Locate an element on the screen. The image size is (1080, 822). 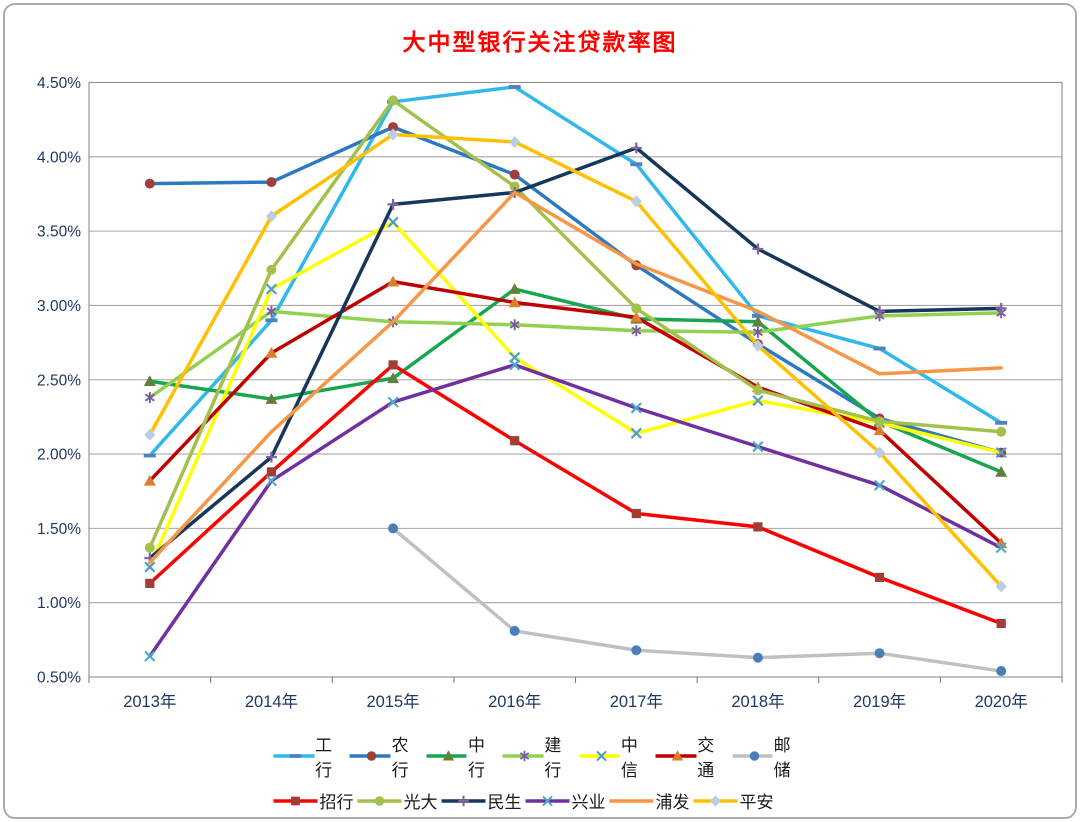
legend-label: 工行 is located at coordinates (324, 758).